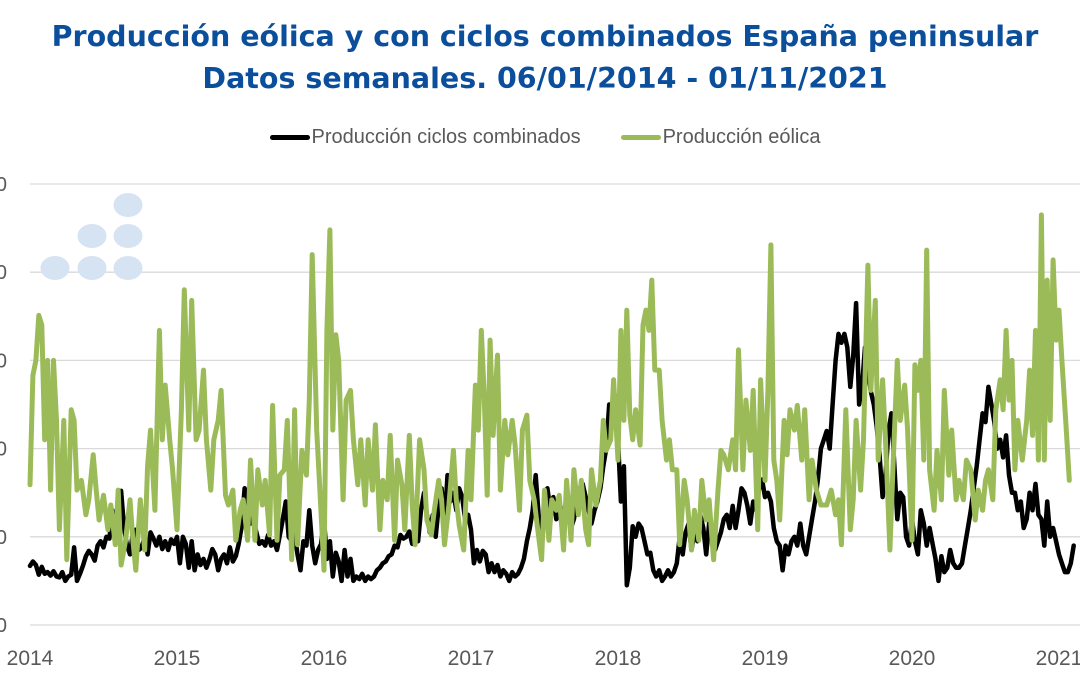 This screenshot has width=1080, height=675. Describe the element at coordinates (618, 658) in the screenshot. I see `x-tick-label: 2018` at that location.